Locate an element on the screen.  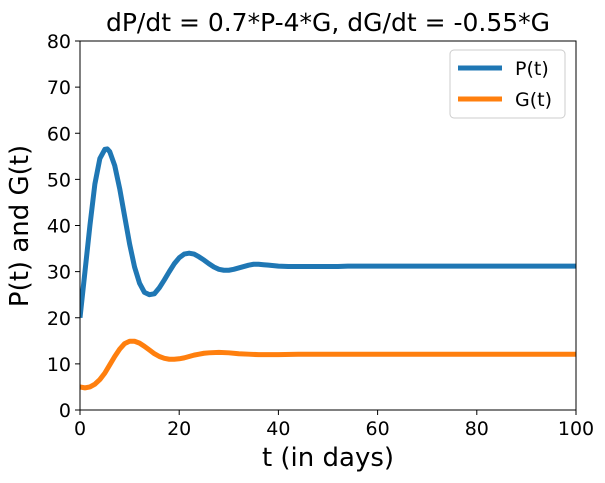
x-tick-label: 20 is located at coordinates (179, 429).